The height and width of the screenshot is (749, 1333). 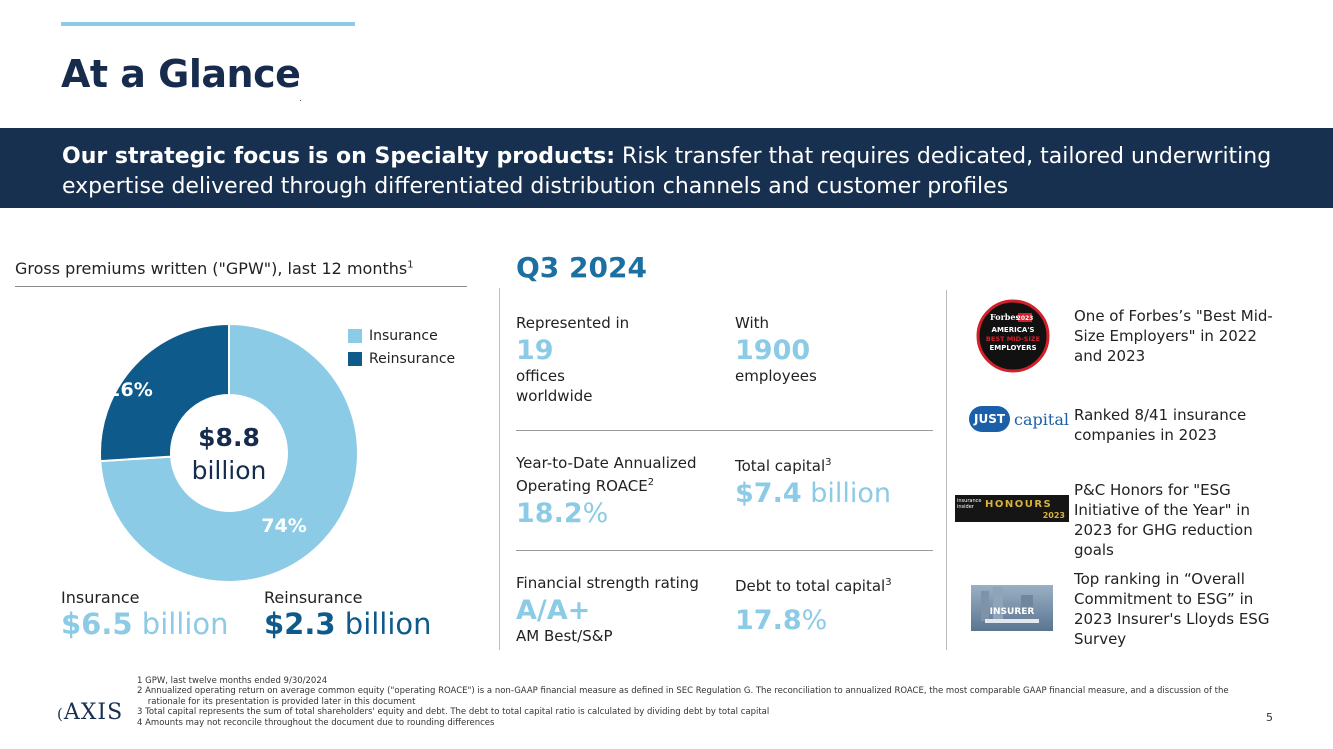 I want to click on strategy-banner, so click(x=666, y=168).